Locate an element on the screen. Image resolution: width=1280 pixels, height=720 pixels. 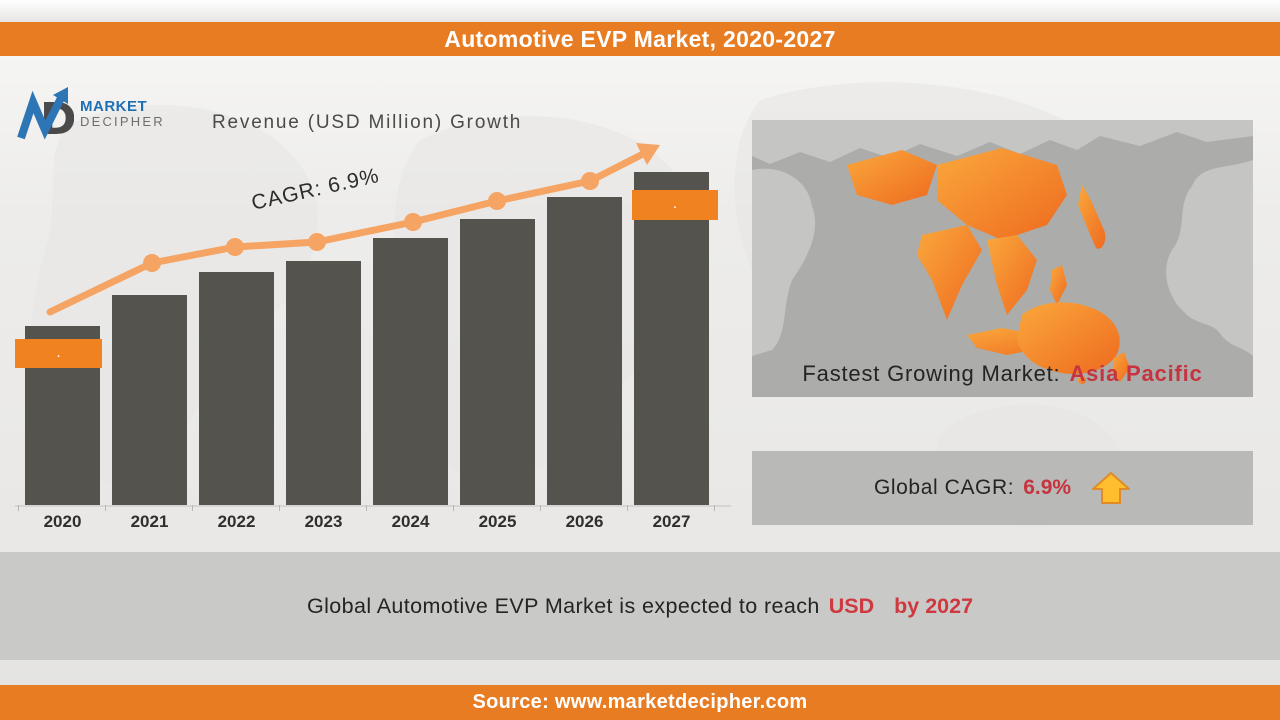
brand-logo: D MARKET DECIPHER is located at coordinates (116, 114).